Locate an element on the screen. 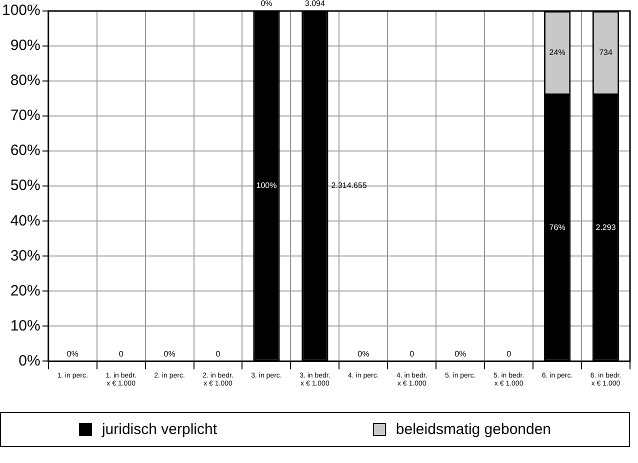  data-label: 100% is located at coordinates (266, 185).